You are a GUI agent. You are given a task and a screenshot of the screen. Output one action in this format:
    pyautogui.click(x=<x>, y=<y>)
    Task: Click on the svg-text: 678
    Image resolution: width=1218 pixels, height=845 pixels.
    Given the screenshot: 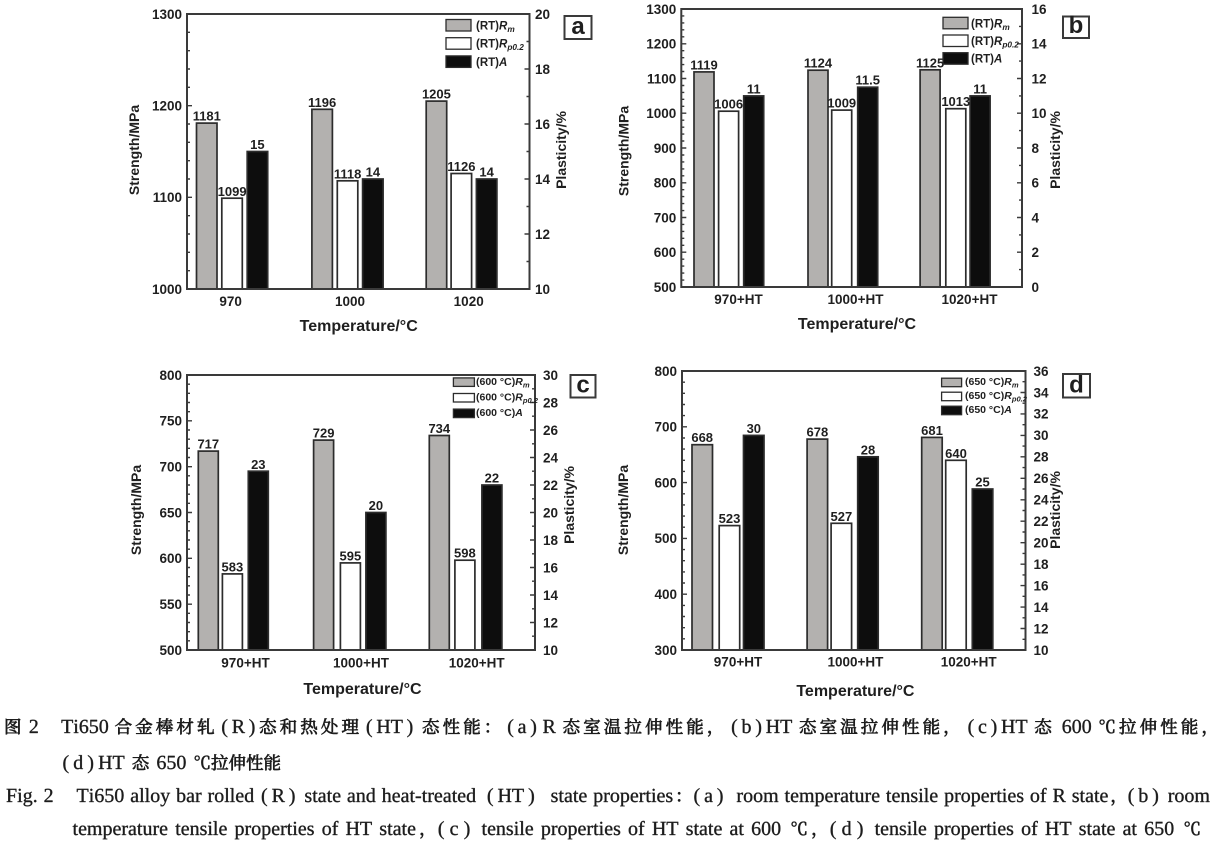 What is the action you would take?
    pyautogui.click(x=818, y=432)
    